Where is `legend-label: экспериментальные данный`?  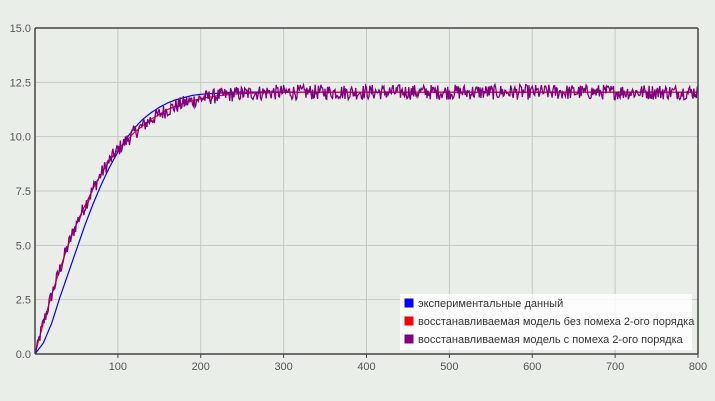 legend-label: экспериментальные данный is located at coordinates (490, 304).